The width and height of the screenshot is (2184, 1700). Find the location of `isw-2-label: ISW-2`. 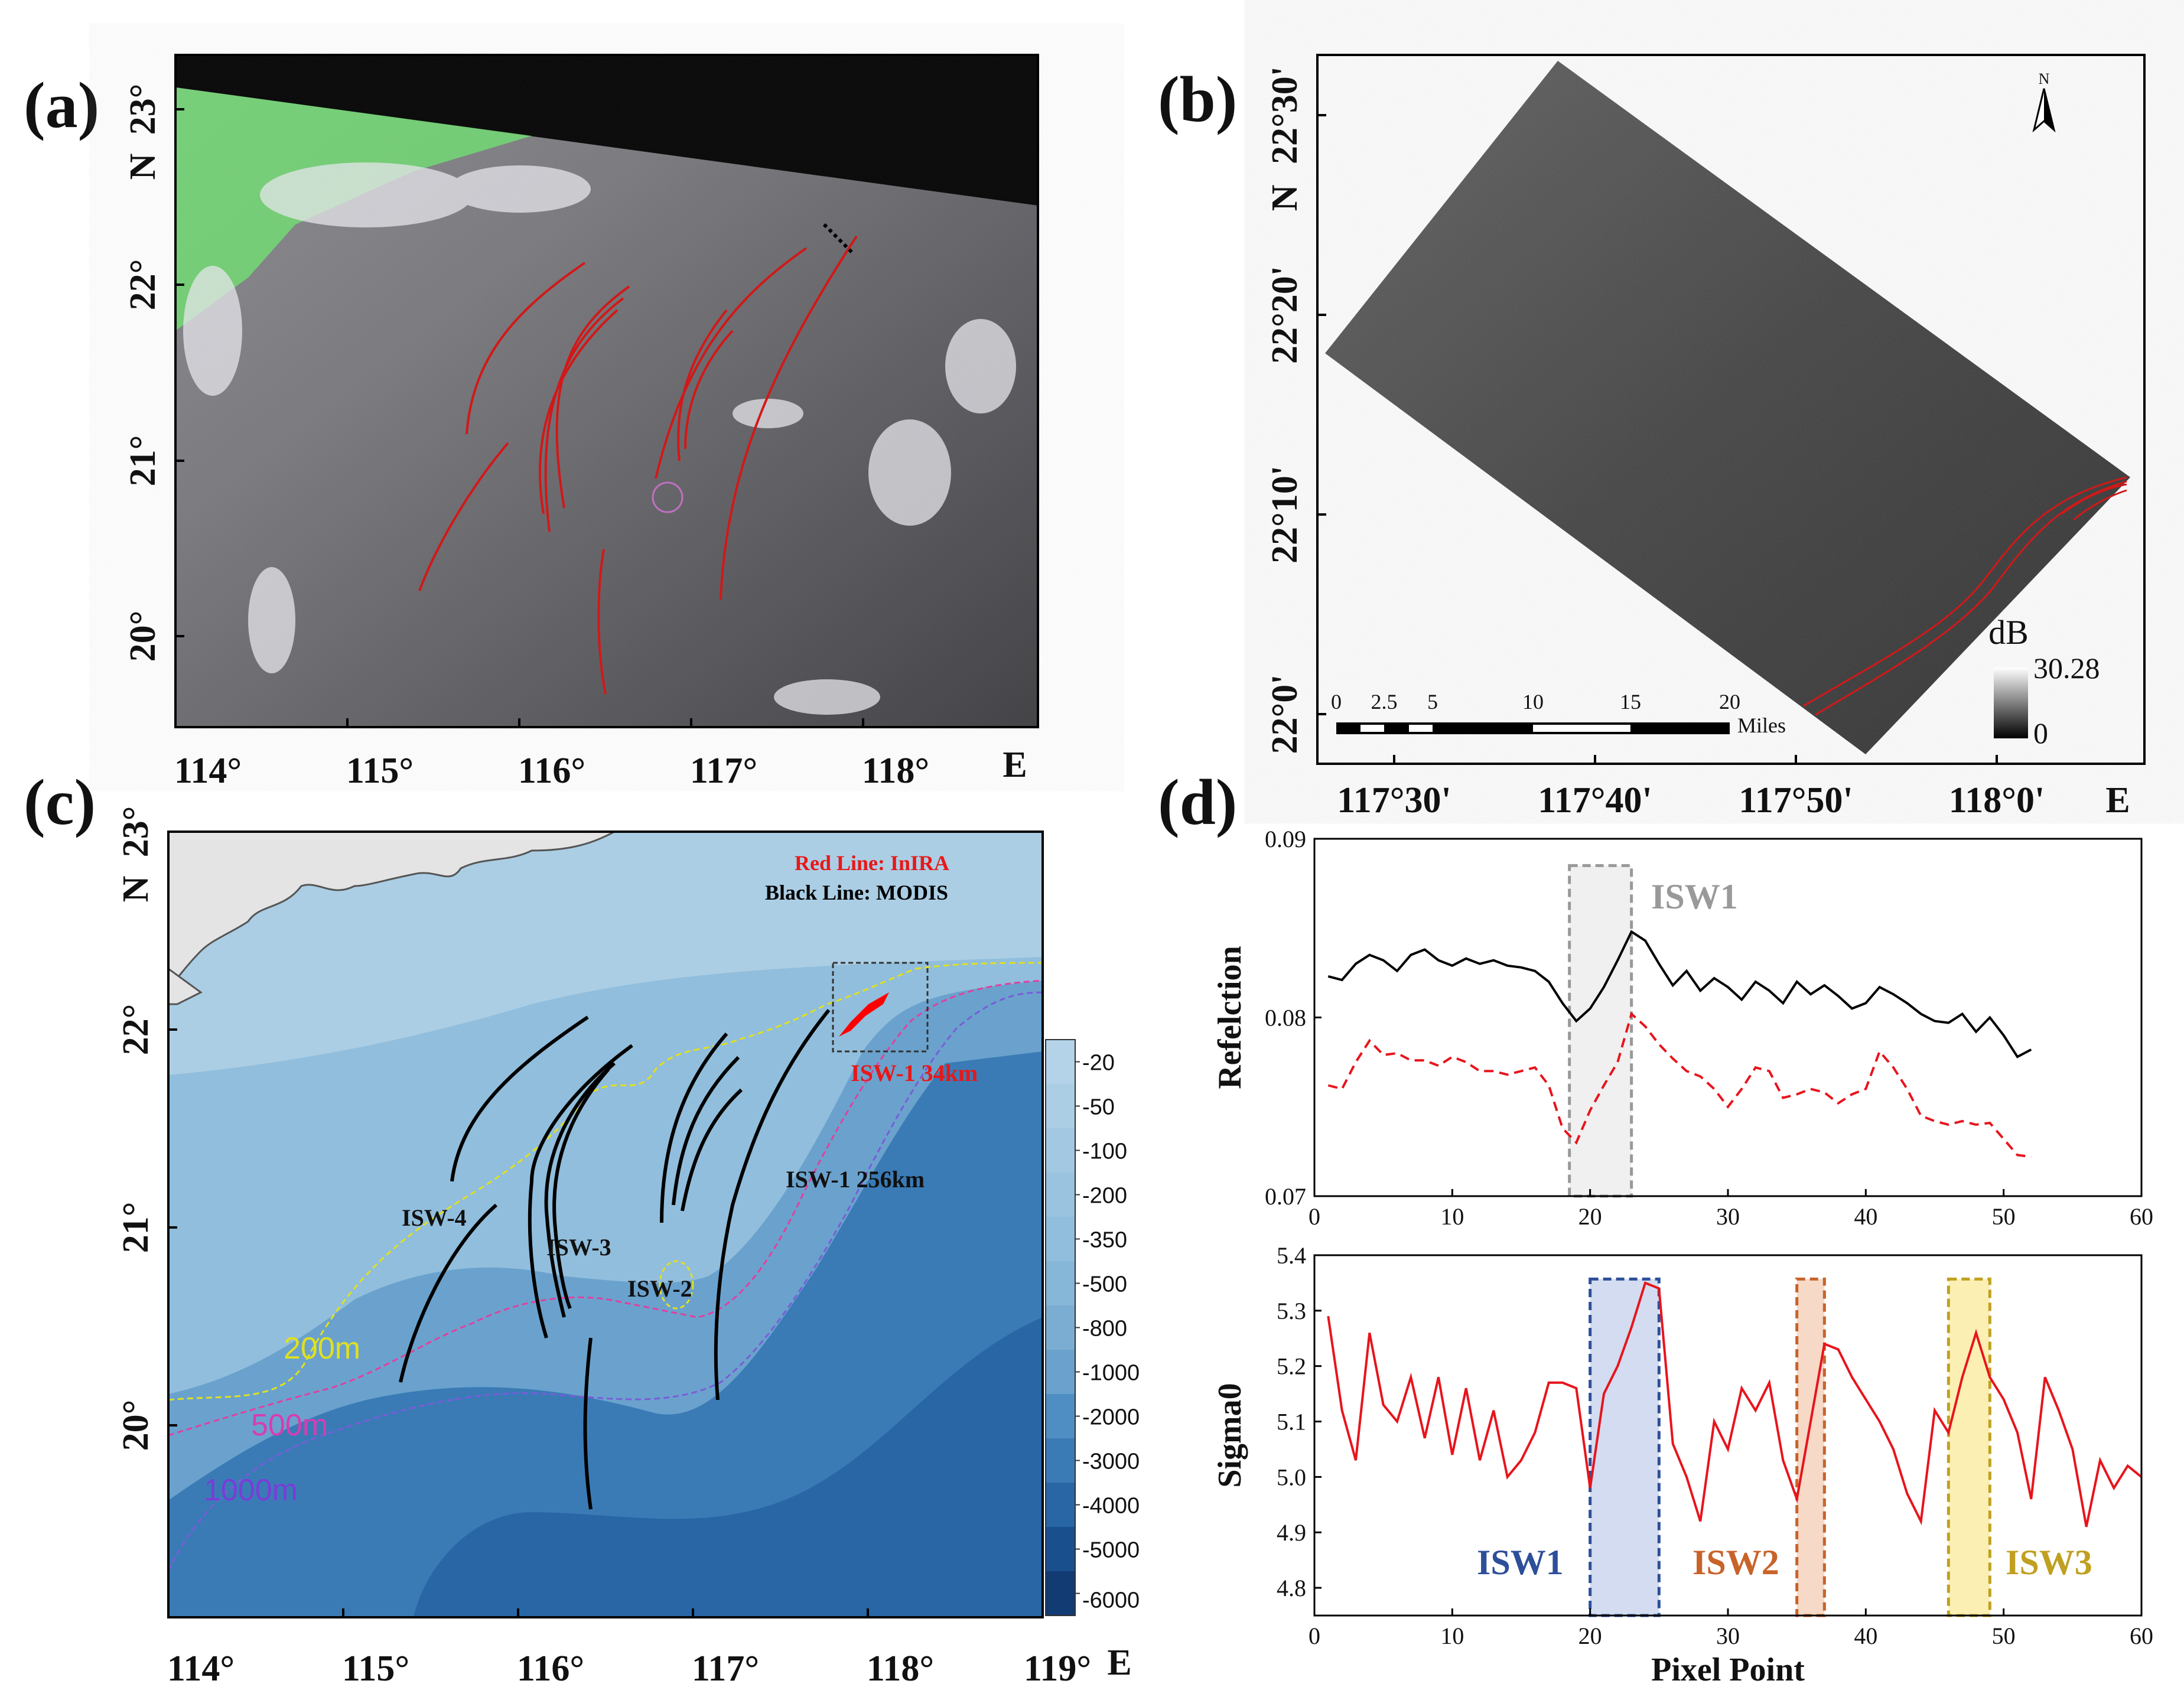

isw-2-label: ISW-2 is located at coordinates (659, 1288).